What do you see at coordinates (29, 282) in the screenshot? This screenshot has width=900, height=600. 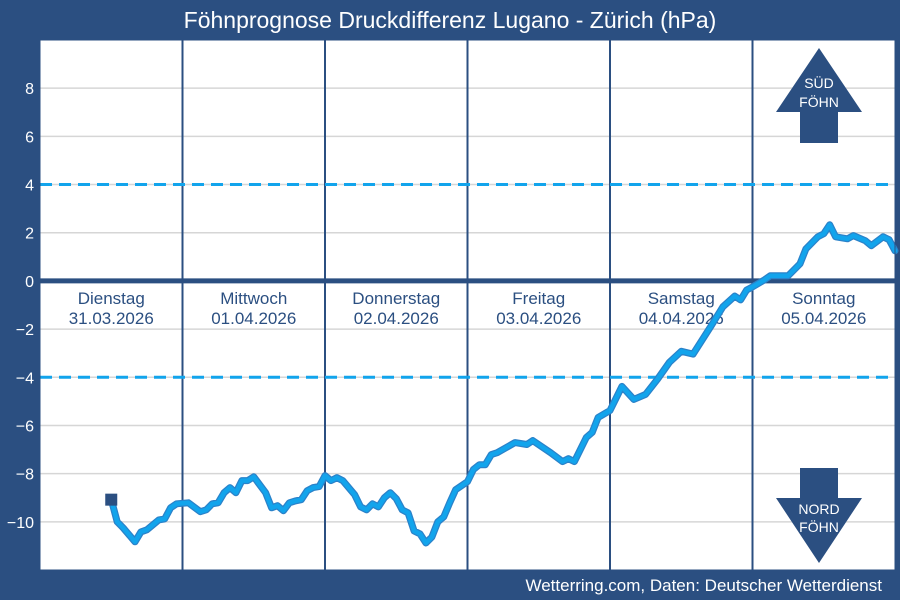 I see `y-tick-label: 0` at bounding box center [29, 282].